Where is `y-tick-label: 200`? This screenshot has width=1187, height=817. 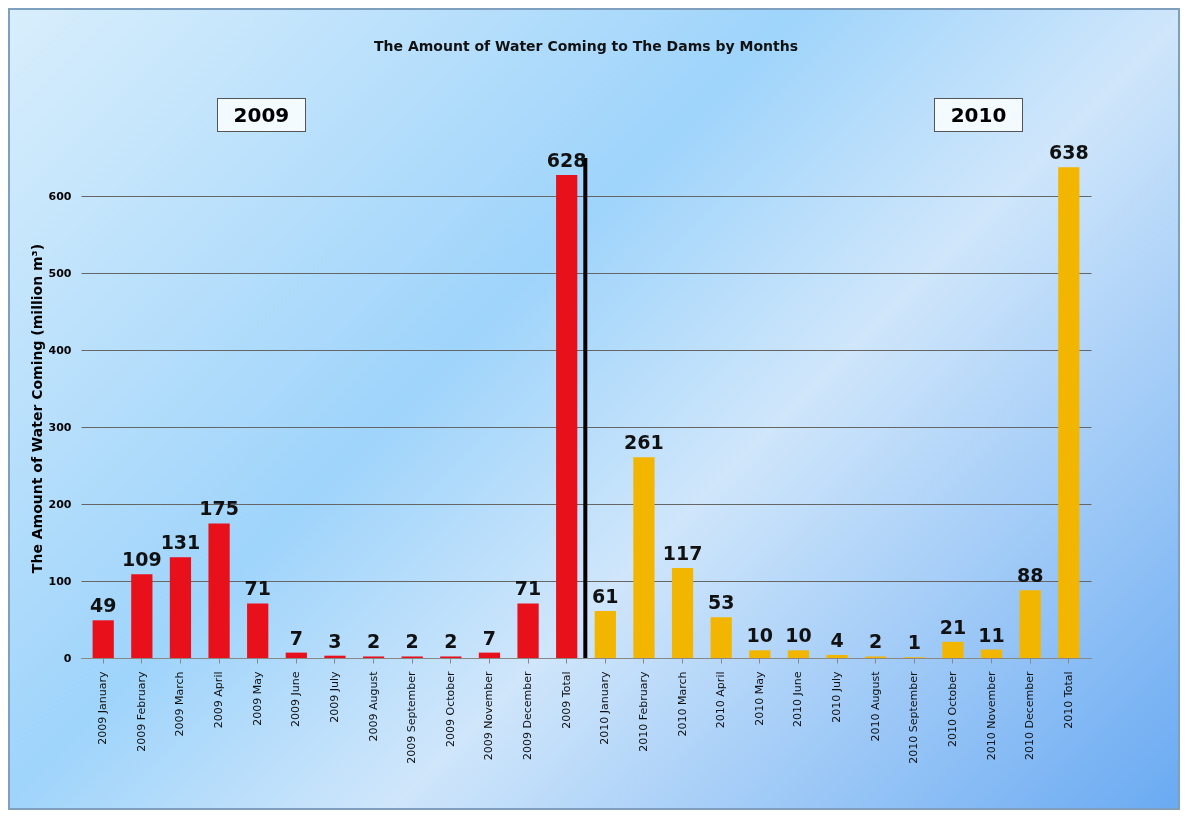
y-tick-label: 200 is located at coordinates (60, 504).